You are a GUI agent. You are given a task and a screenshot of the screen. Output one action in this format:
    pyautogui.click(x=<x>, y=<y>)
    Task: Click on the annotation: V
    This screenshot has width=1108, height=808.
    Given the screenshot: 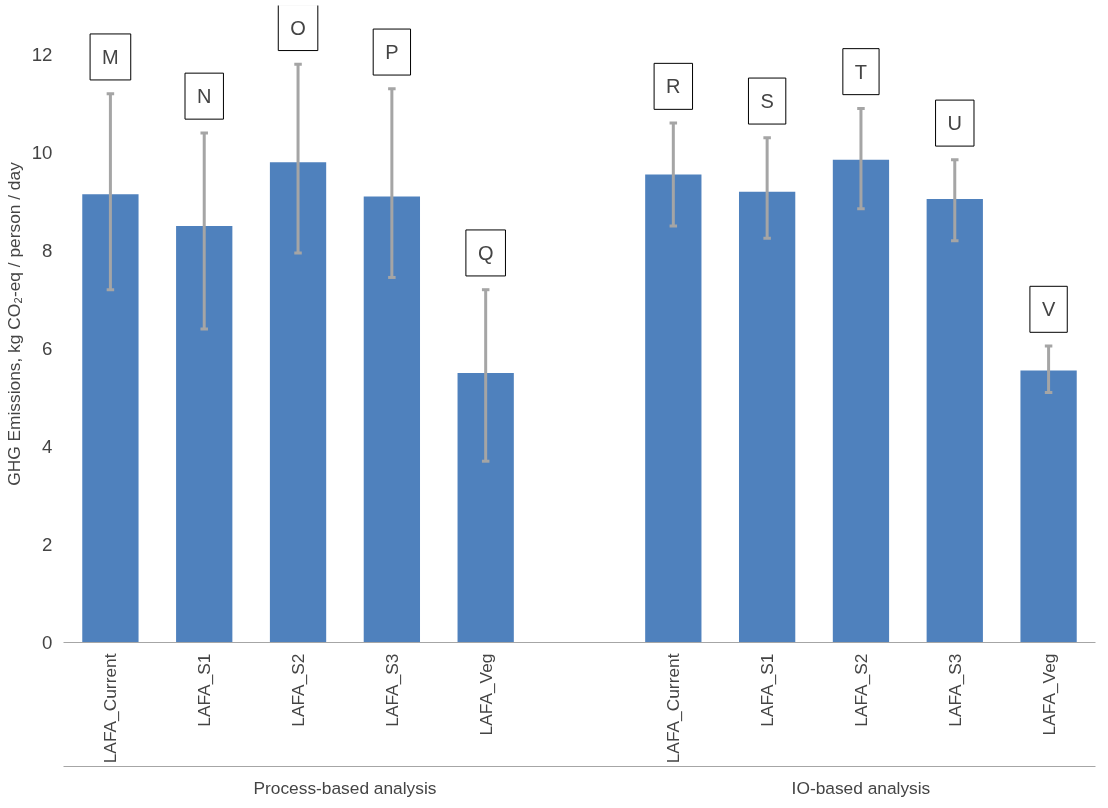 What is the action you would take?
    pyautogui.click(x=1048, y=309)
    